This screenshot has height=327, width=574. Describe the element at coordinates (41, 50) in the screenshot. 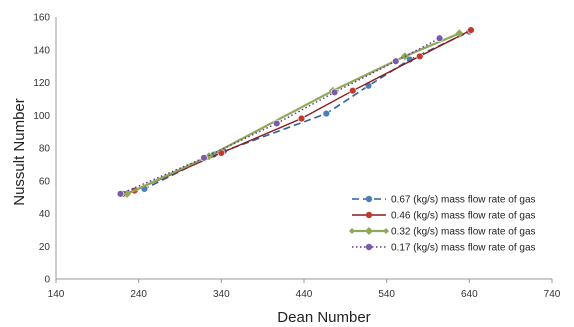

I see `y-tick-label: 140` at that location.